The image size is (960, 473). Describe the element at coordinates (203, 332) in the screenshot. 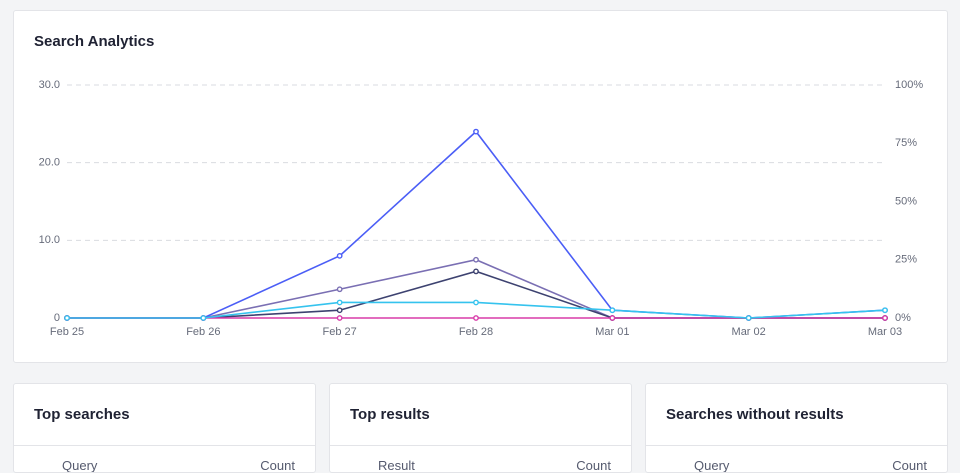

I see `x-tick-label: Feb 26` at that location.